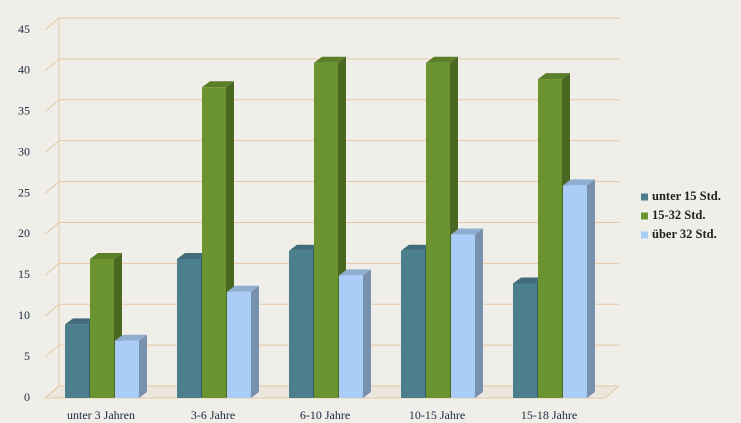 This screenshot has width=741, height=423. Describe the element at coordinates (101, 415) in the screenshot. I see `x-tick-label: unter 3 Jahren` at that location.